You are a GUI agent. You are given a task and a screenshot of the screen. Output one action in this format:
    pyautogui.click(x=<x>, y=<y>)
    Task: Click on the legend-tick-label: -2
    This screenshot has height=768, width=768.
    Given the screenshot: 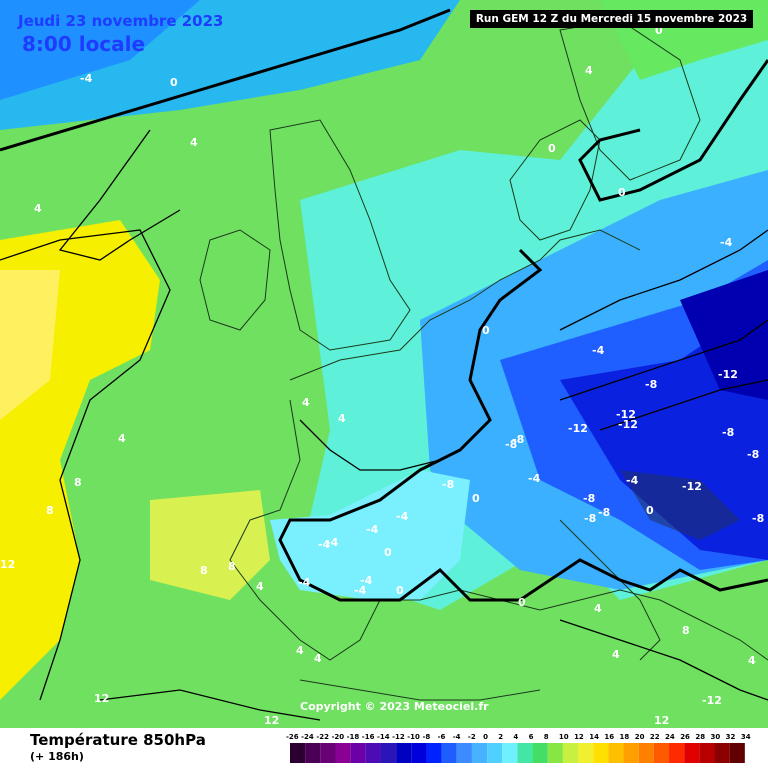 What is the action you would take?
    pyautogui.click(x=472, y=737)
    